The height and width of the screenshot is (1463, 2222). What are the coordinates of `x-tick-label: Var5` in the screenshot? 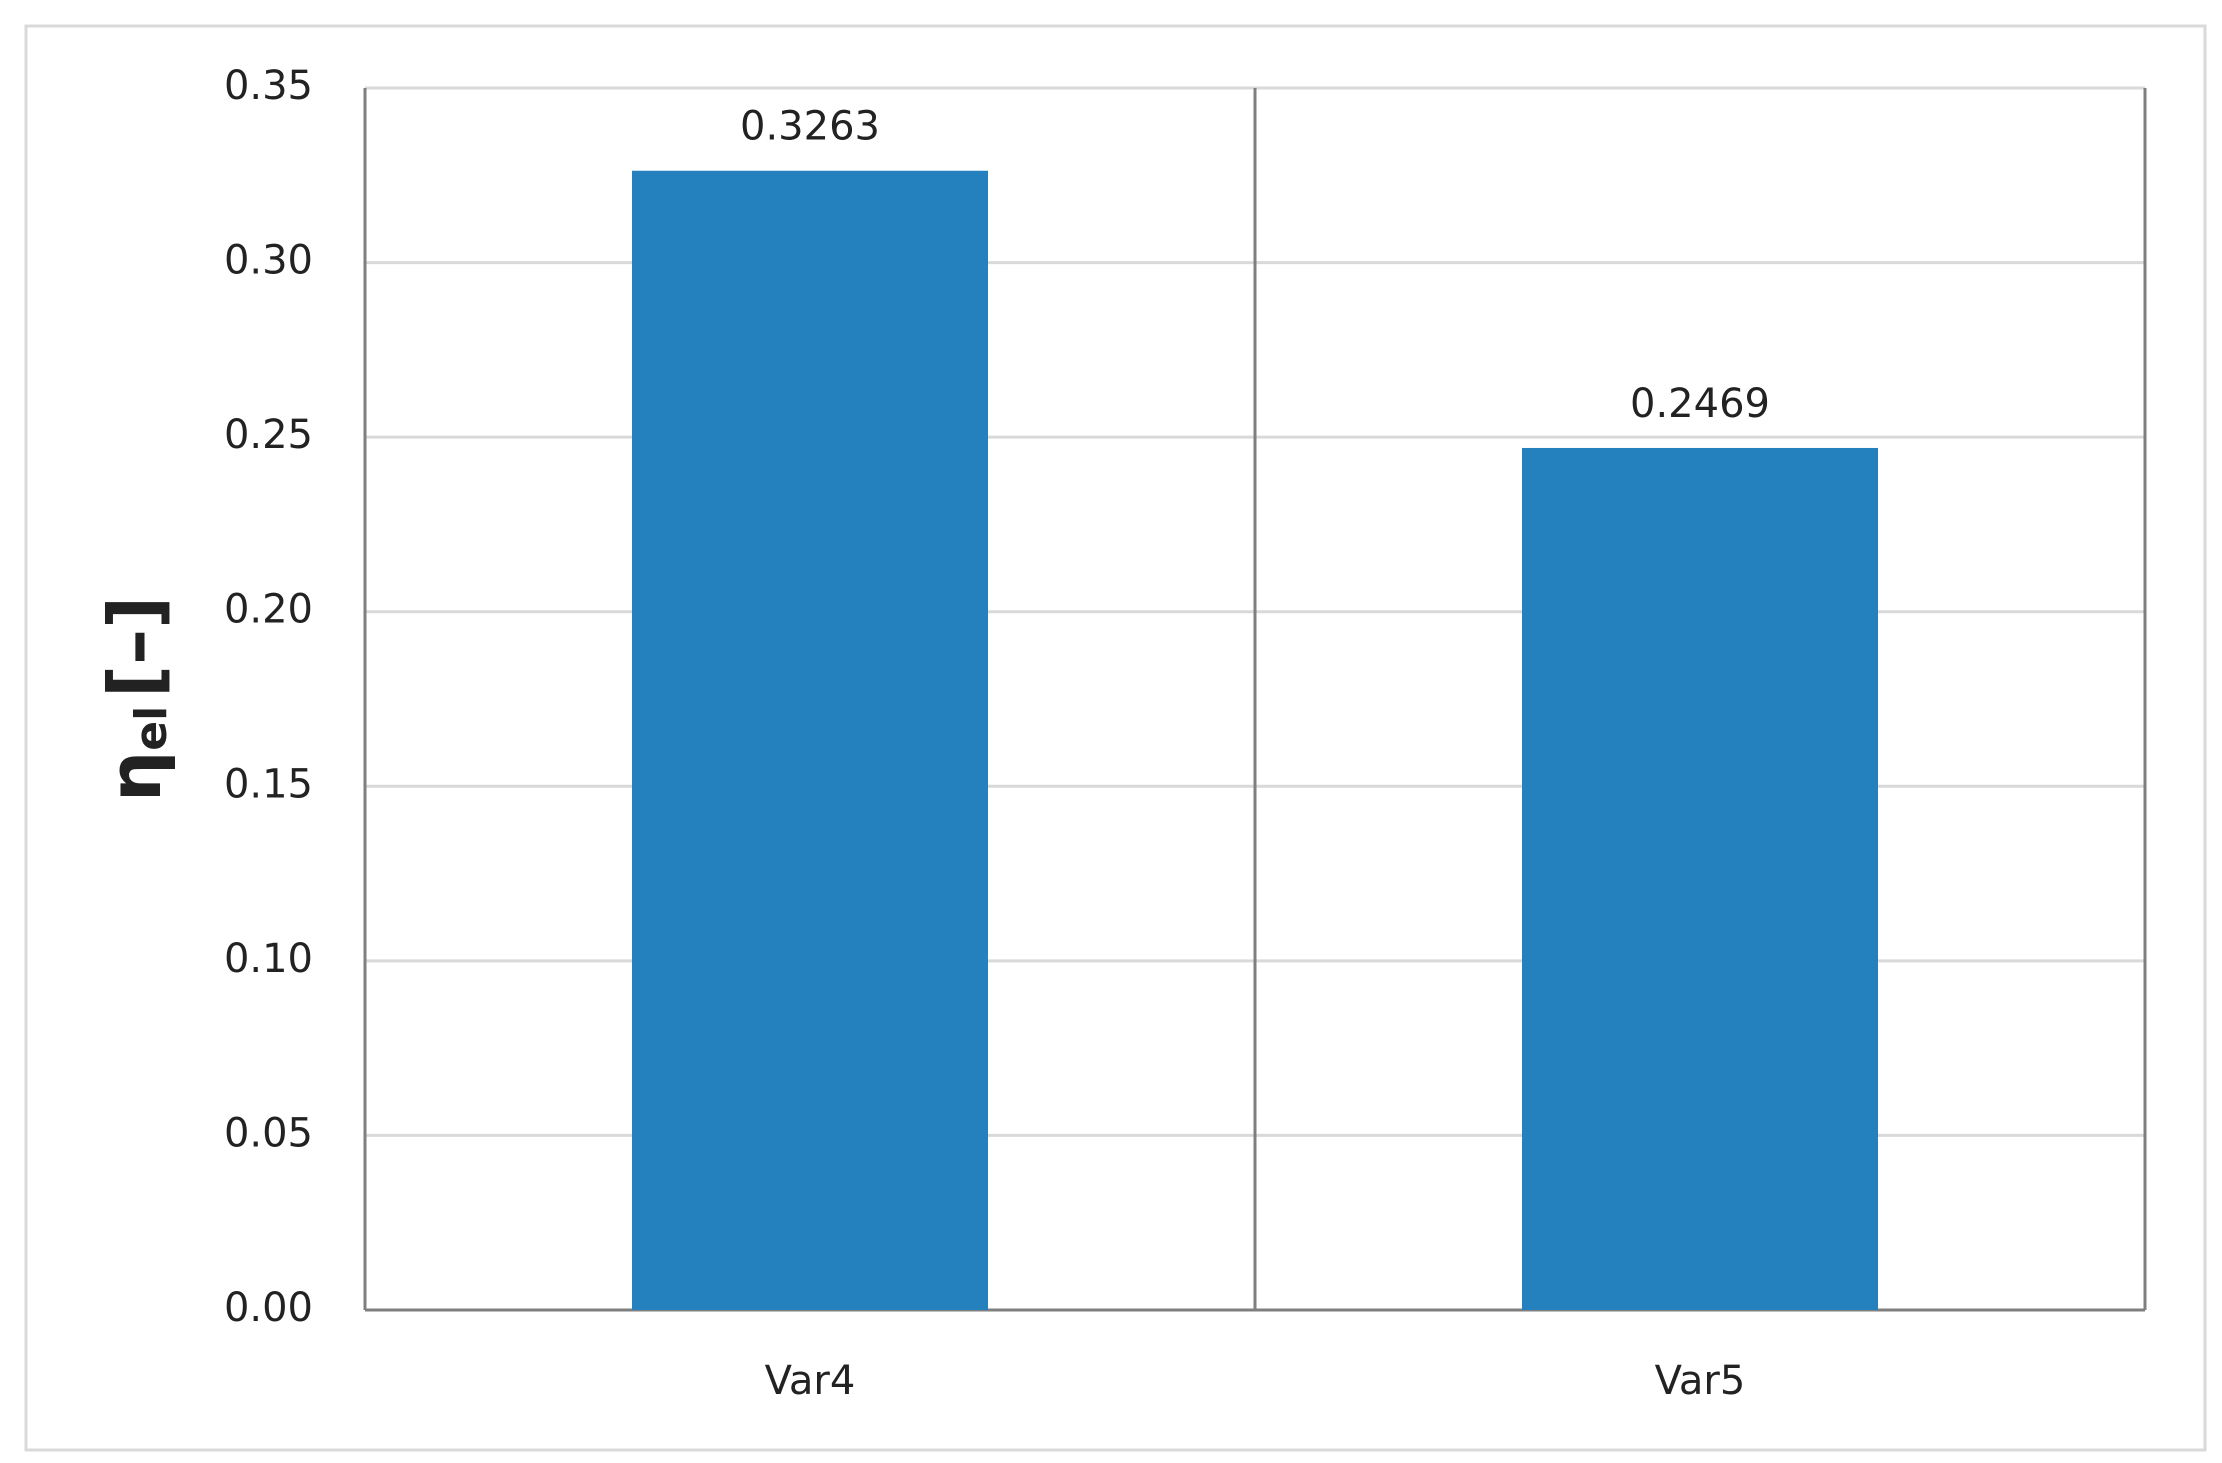 It's located at (1700, 1381).